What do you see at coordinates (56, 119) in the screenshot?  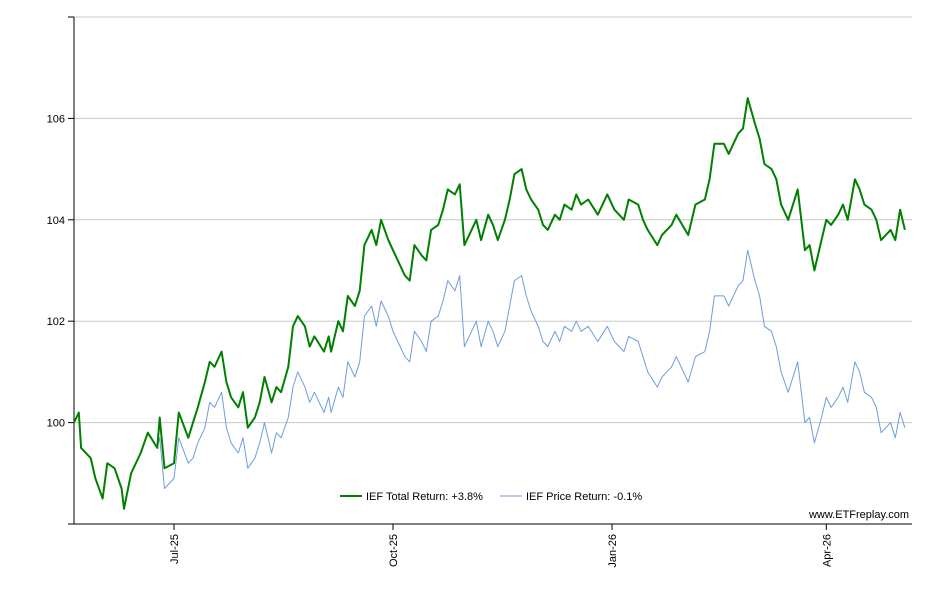 I see `y-tick-label: 106` at bounding box center [56, 119].